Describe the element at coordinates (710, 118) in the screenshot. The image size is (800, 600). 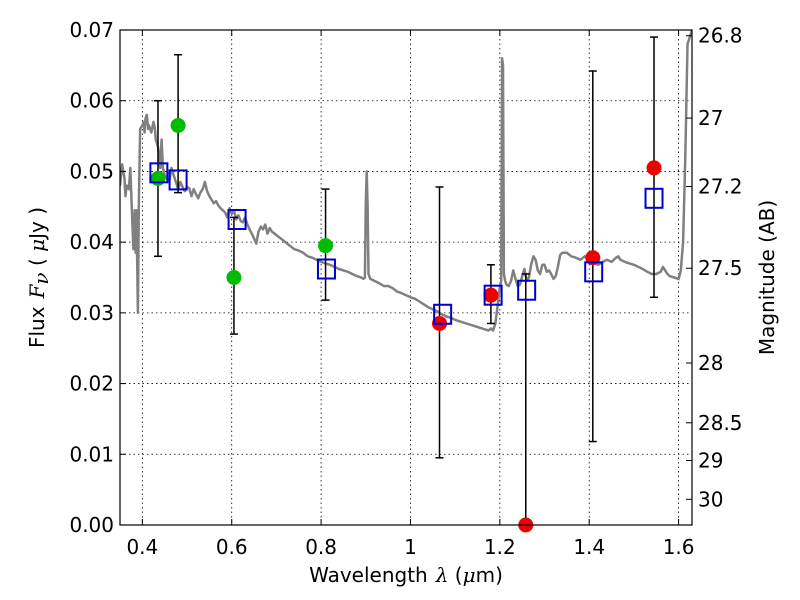
I see `y2-tick-label: 27` at that location.